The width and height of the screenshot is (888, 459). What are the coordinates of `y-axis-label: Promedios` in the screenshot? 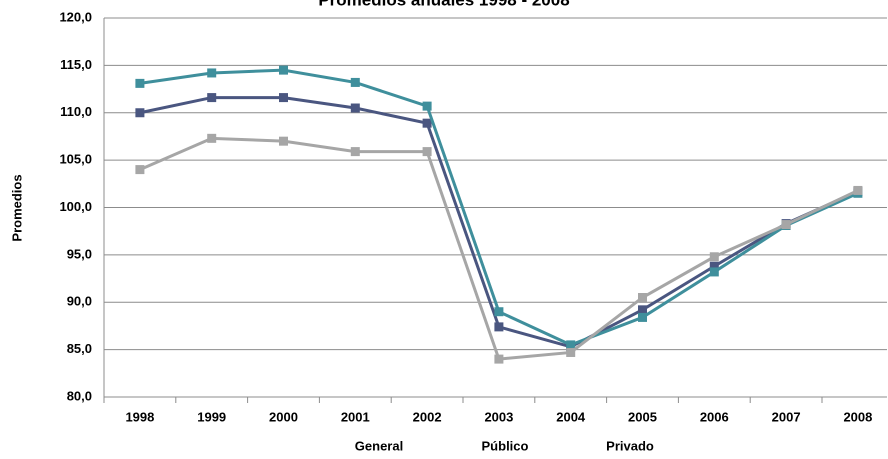 It's located at (16, 207).